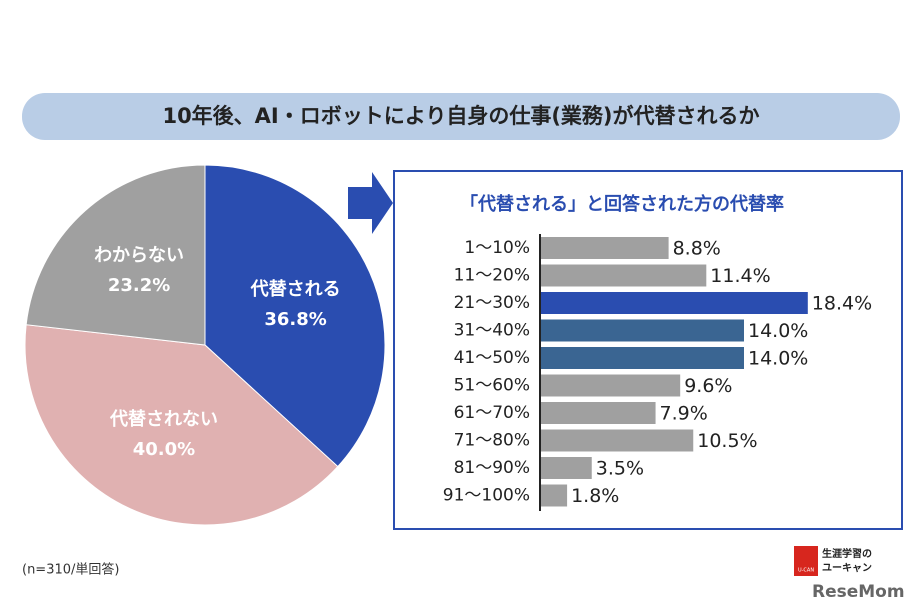  I want to click on bar-category-label: 1〜10%, so click(497, 248).